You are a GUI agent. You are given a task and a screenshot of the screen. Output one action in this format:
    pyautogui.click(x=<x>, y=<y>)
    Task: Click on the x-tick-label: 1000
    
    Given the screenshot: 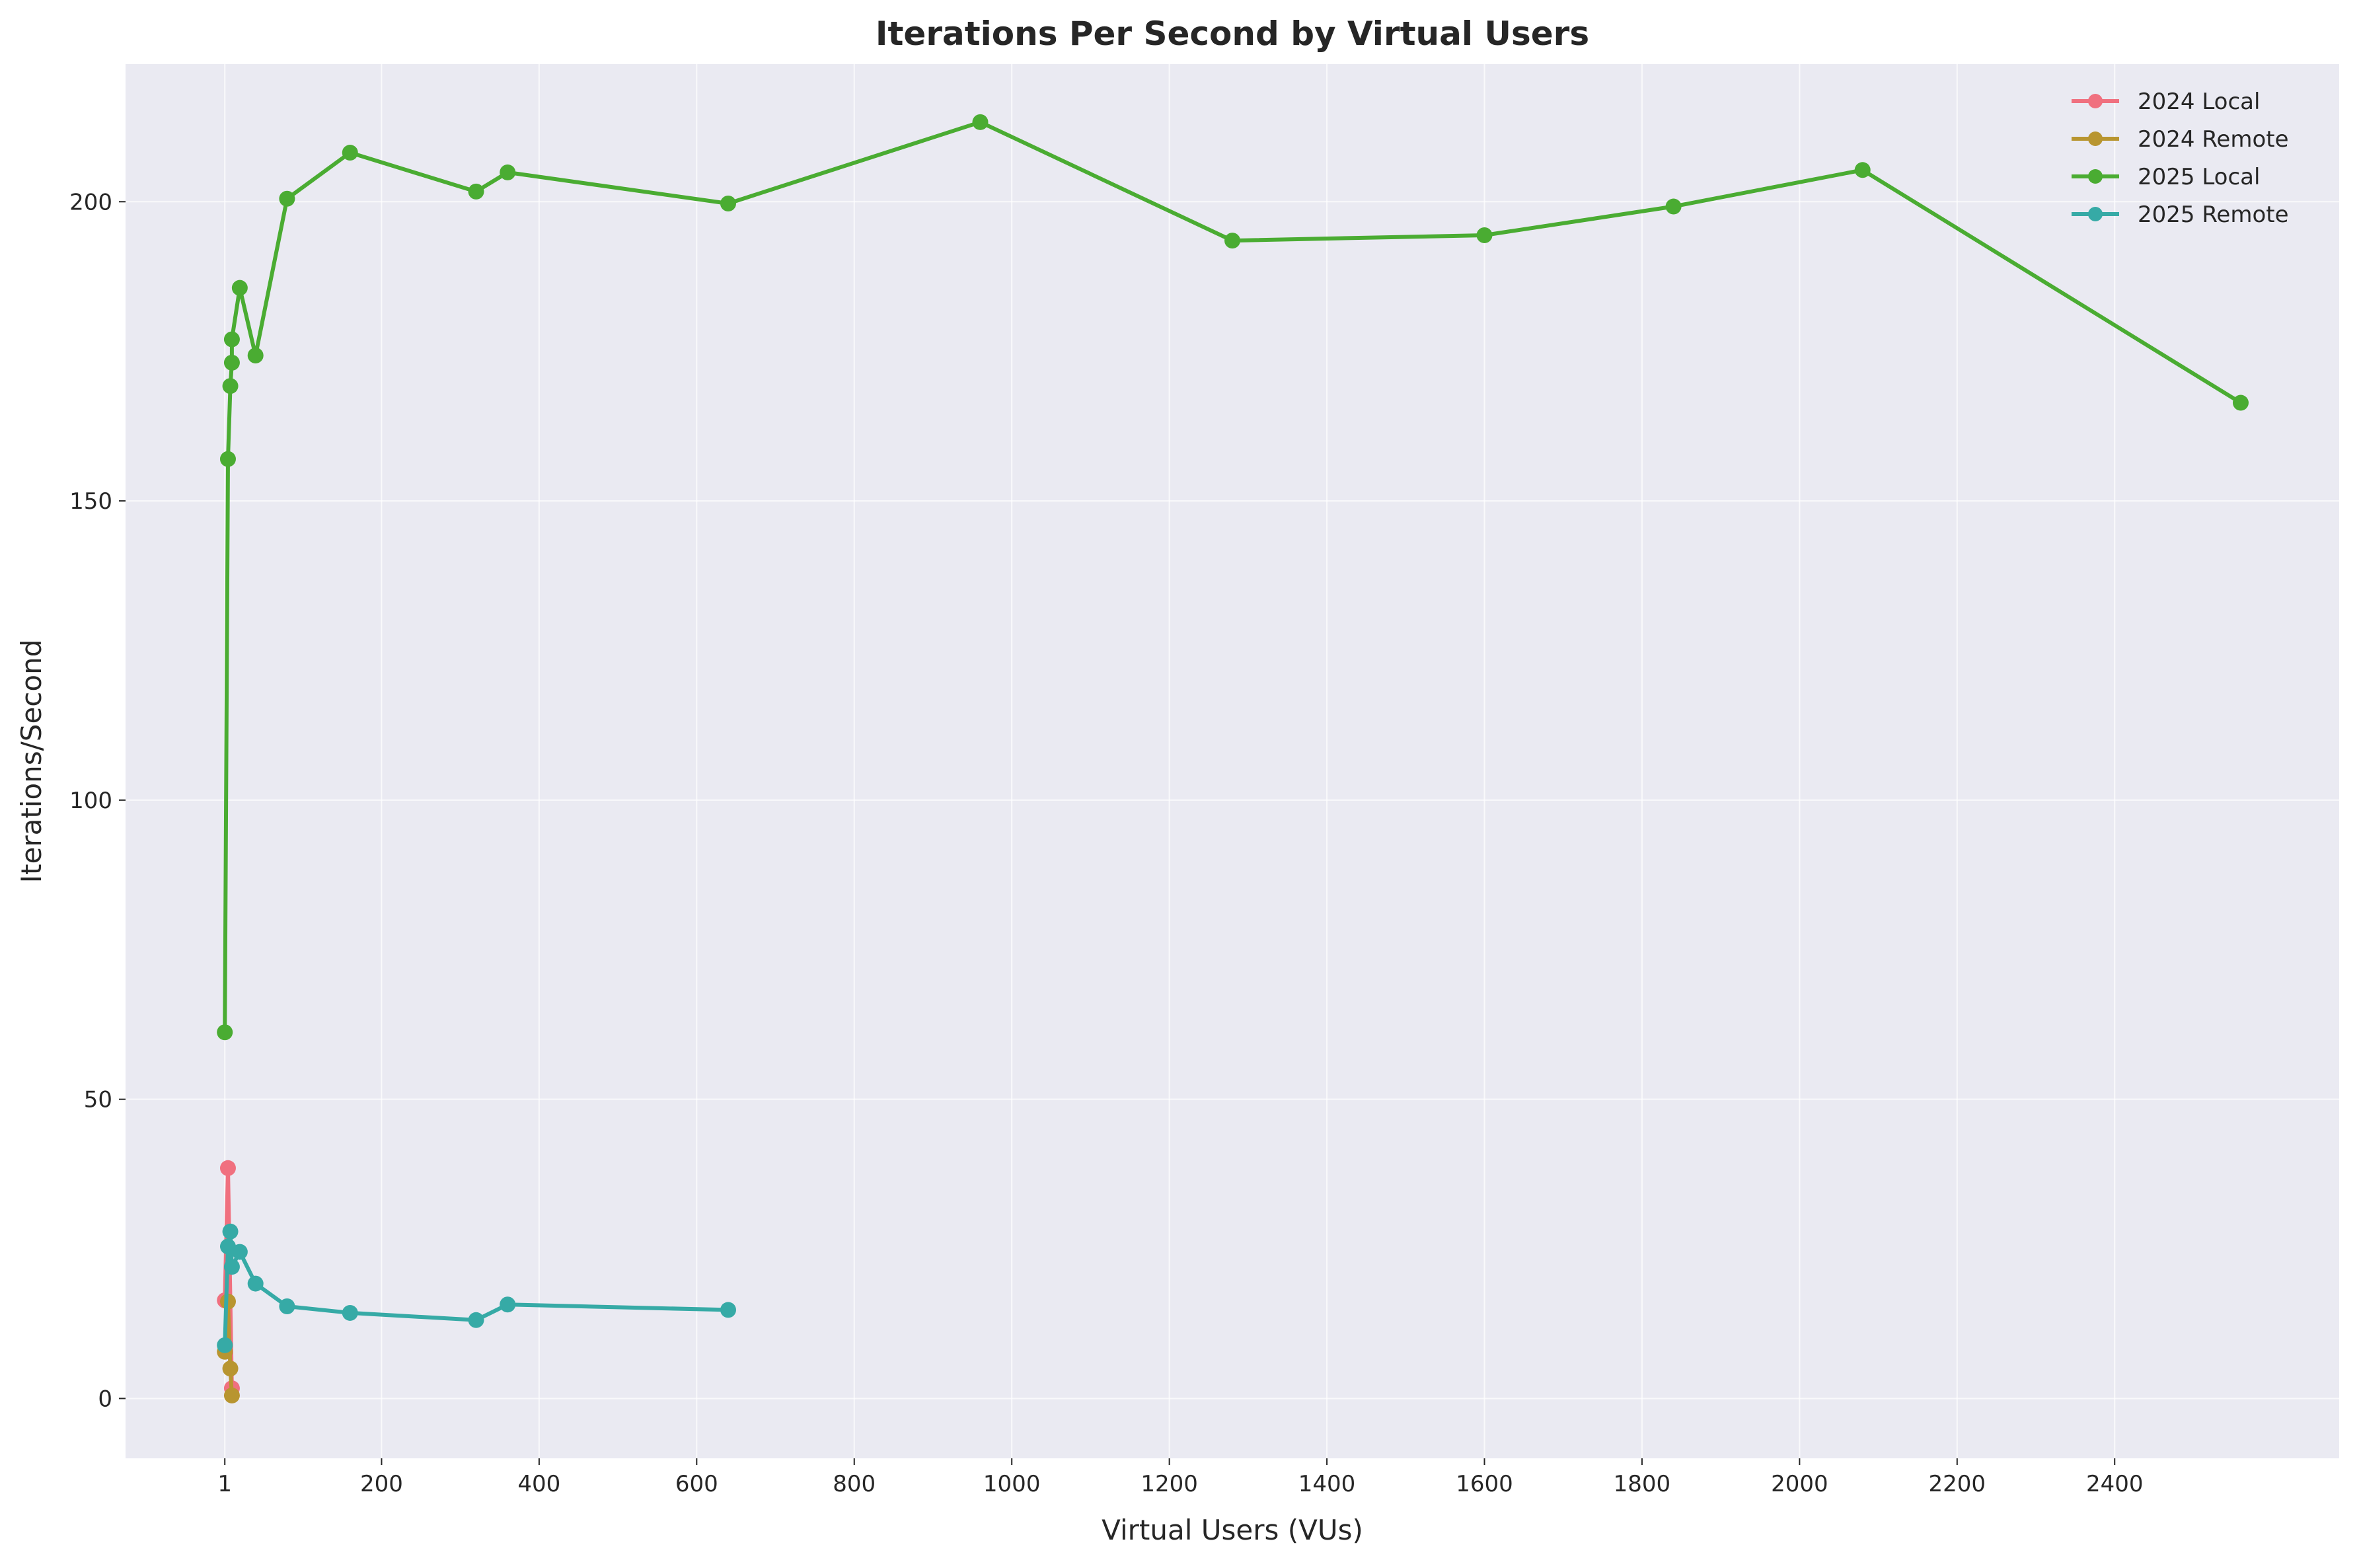 What is the action you would take?
    pyautogui.click(x=1012, y=1484)
    